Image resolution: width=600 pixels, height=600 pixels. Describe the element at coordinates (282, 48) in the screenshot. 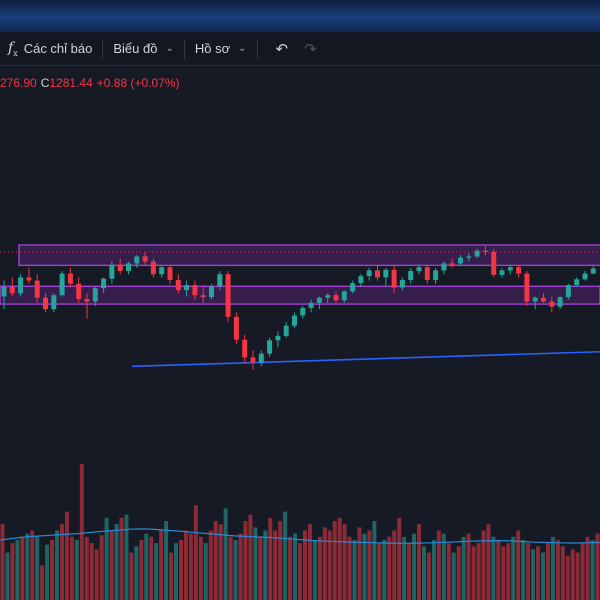

I see `undo-button: ↶` at that location.